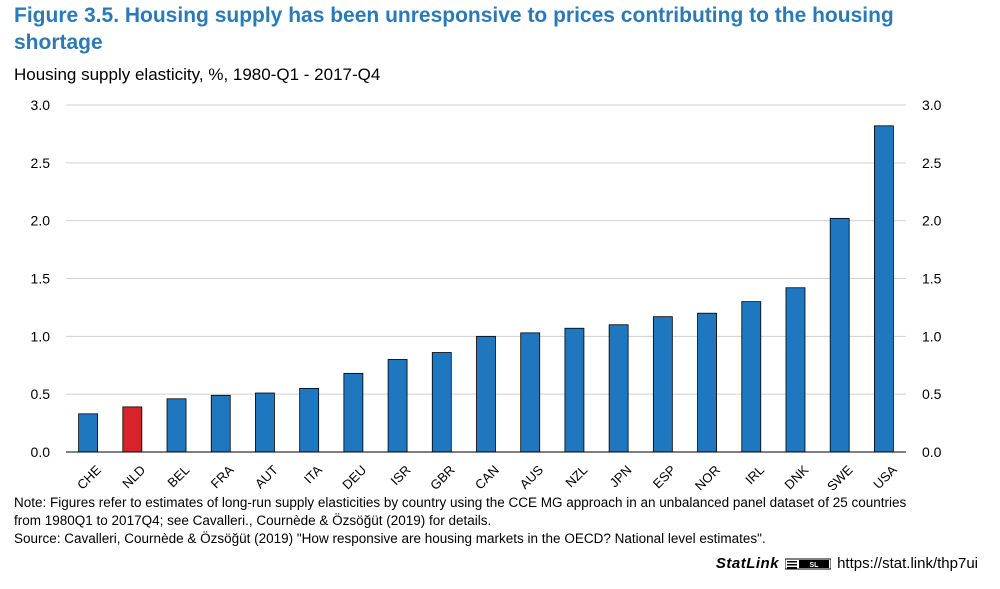 This screenshot has width=1000, height=589. I want to click on y-tick-label-left: 1.0, so click(41, 336).